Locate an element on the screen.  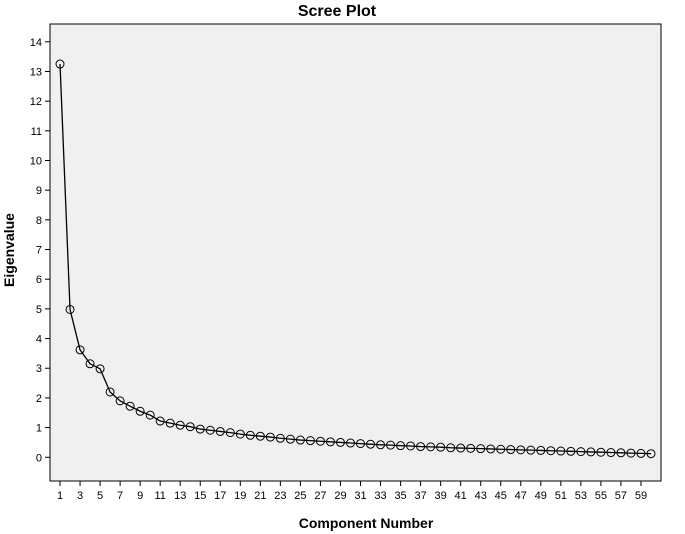
y-axis-label: Eigenvalue is located at coordinates (9, 250).